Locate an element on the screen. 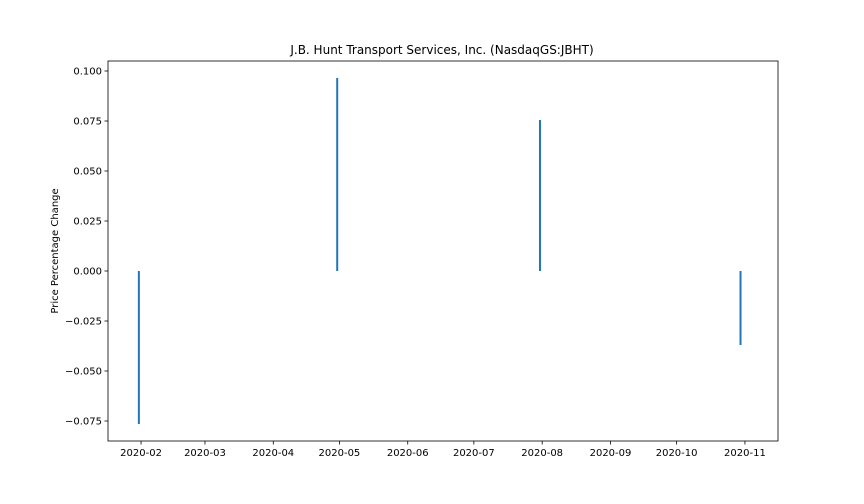 The width and height of the screenshot is (864, 504). x-tick-label-2020-04: 2020-04 is located at coordinates (273, 453).